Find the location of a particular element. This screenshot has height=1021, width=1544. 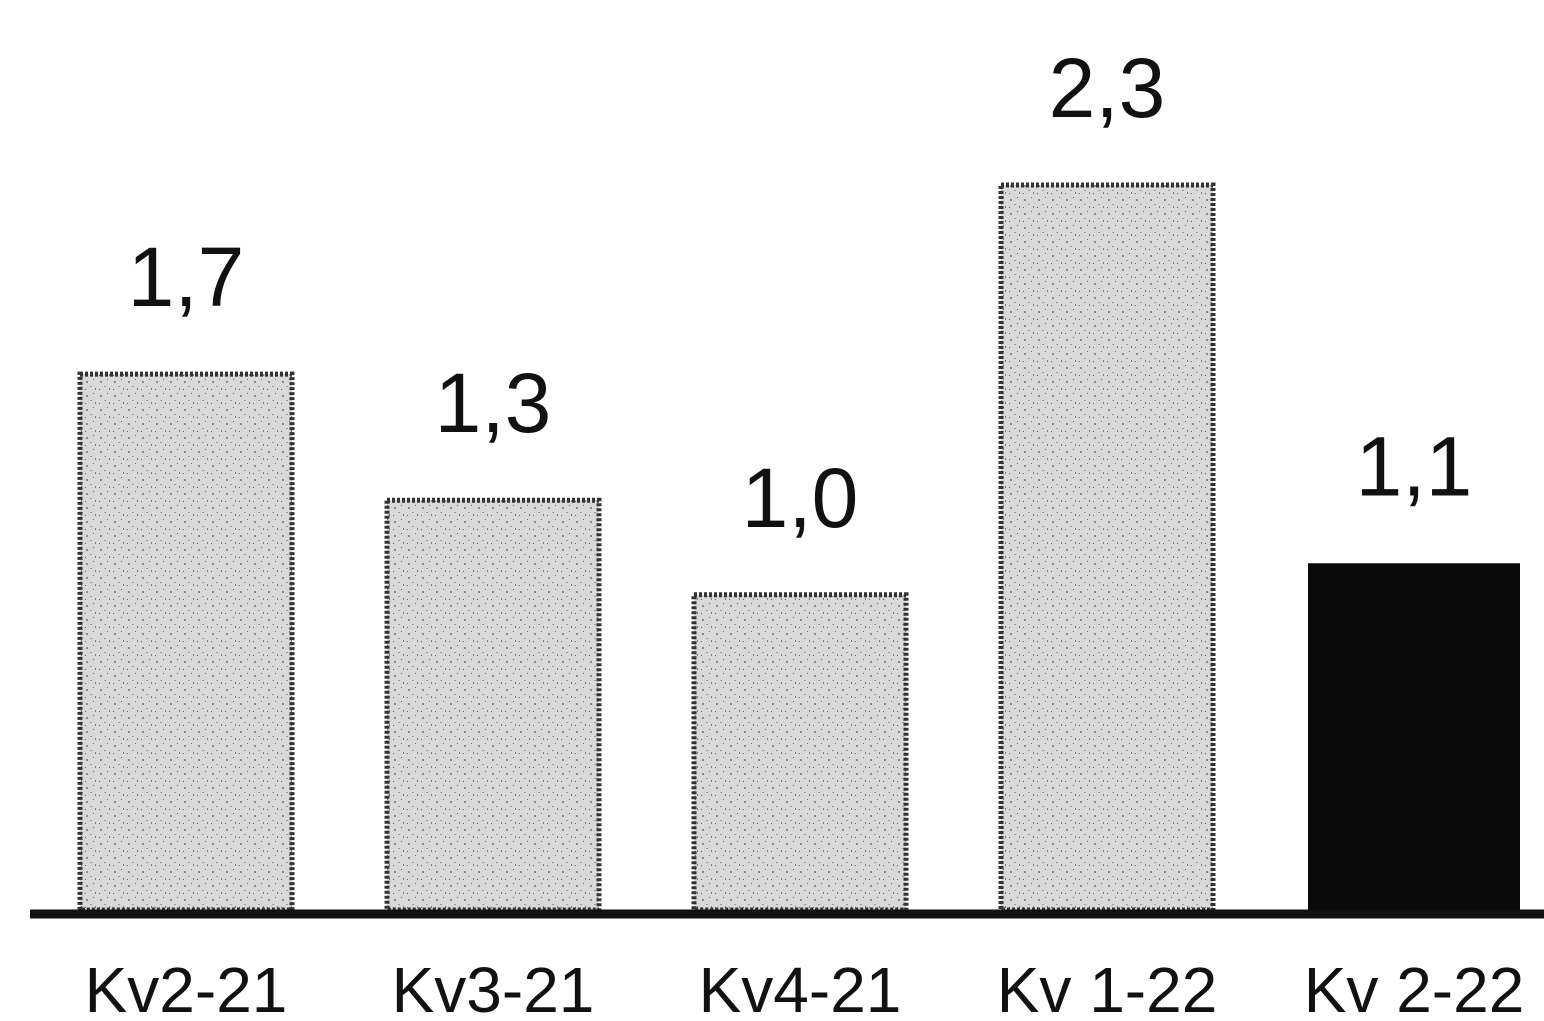

category-label-5: Kv 2-22 is located at coordinates (1414, 987).